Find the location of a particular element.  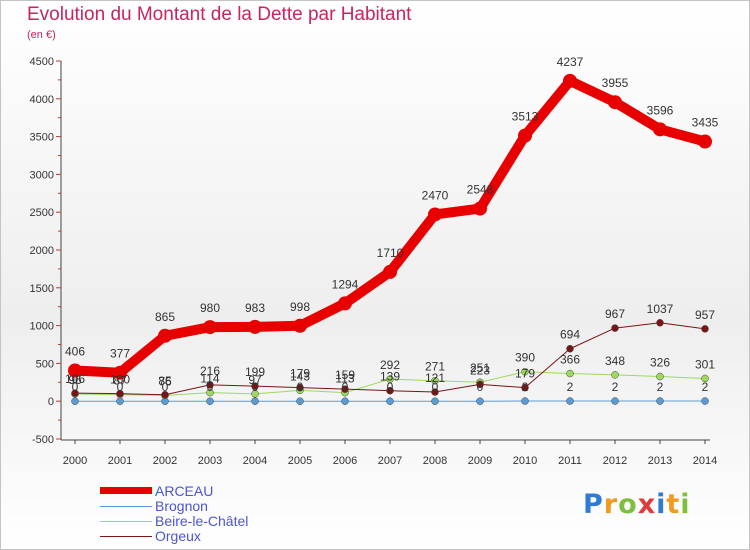

x-tick-label: 2013 is located at coordinates (660, 461).